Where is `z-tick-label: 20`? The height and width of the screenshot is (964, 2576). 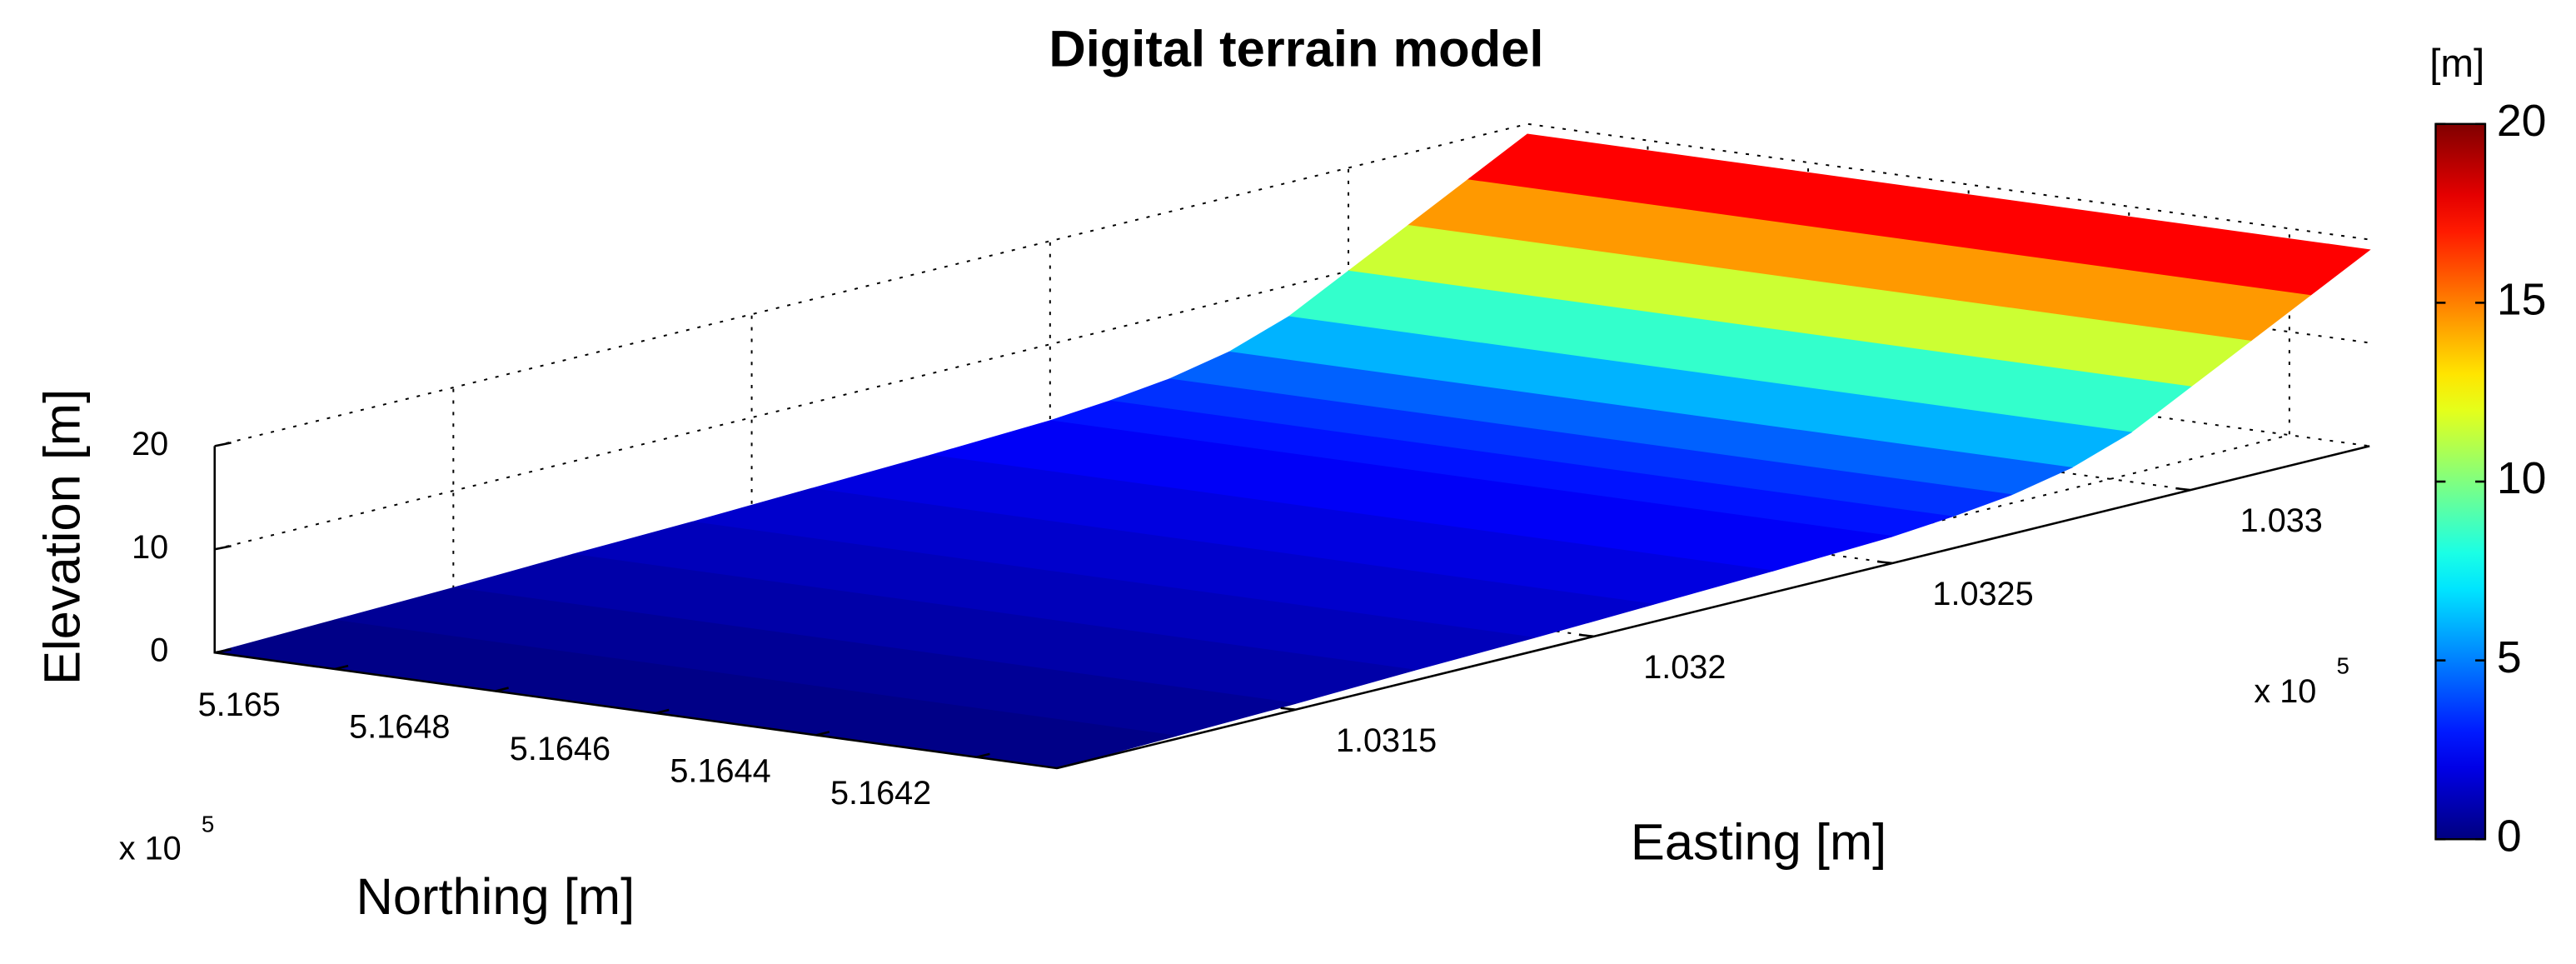 z-tick-label: 20 is located at coordinates (150, 444).